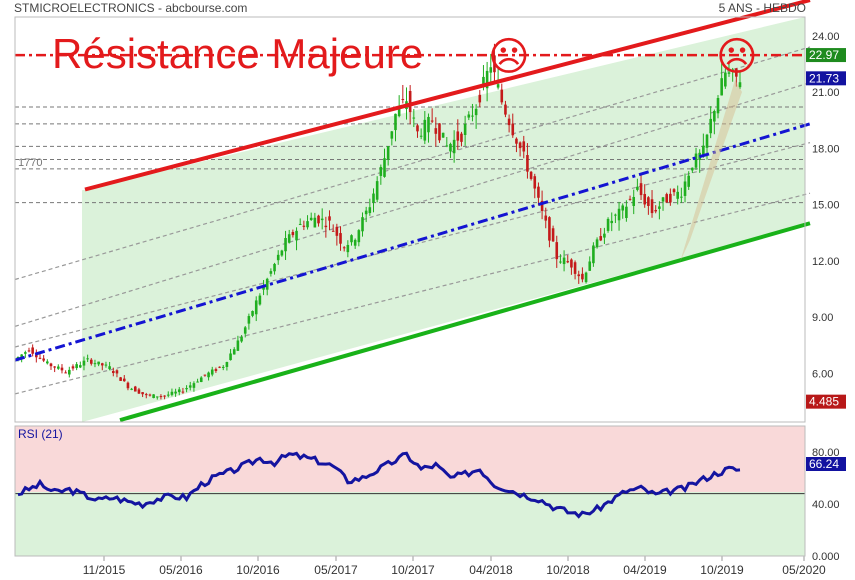  I want to click on price-tick-label: 12.00, so click(826, 262).